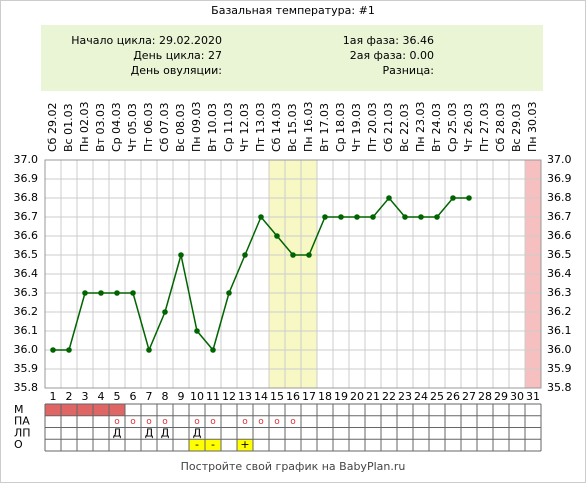 This screenshot has height=483, width=586. What do you see at coordinates (341, 396) in the screenshot?
I see `x-tick-label: 19` at bounding box center [341, 396].